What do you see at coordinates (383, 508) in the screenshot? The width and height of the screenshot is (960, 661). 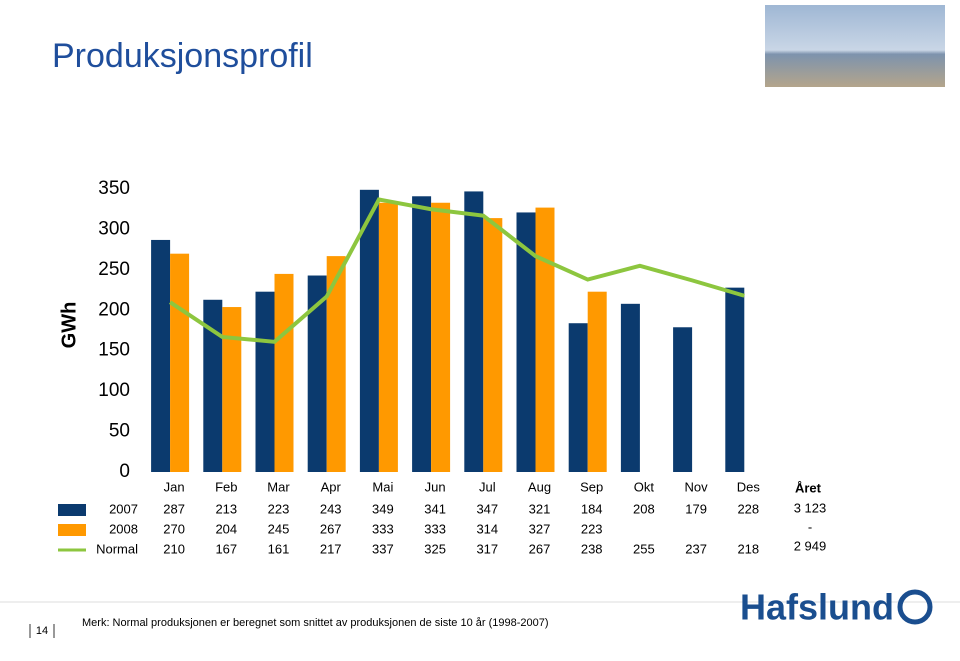 I see `table-value: 349` at bounding box center [383, 508].